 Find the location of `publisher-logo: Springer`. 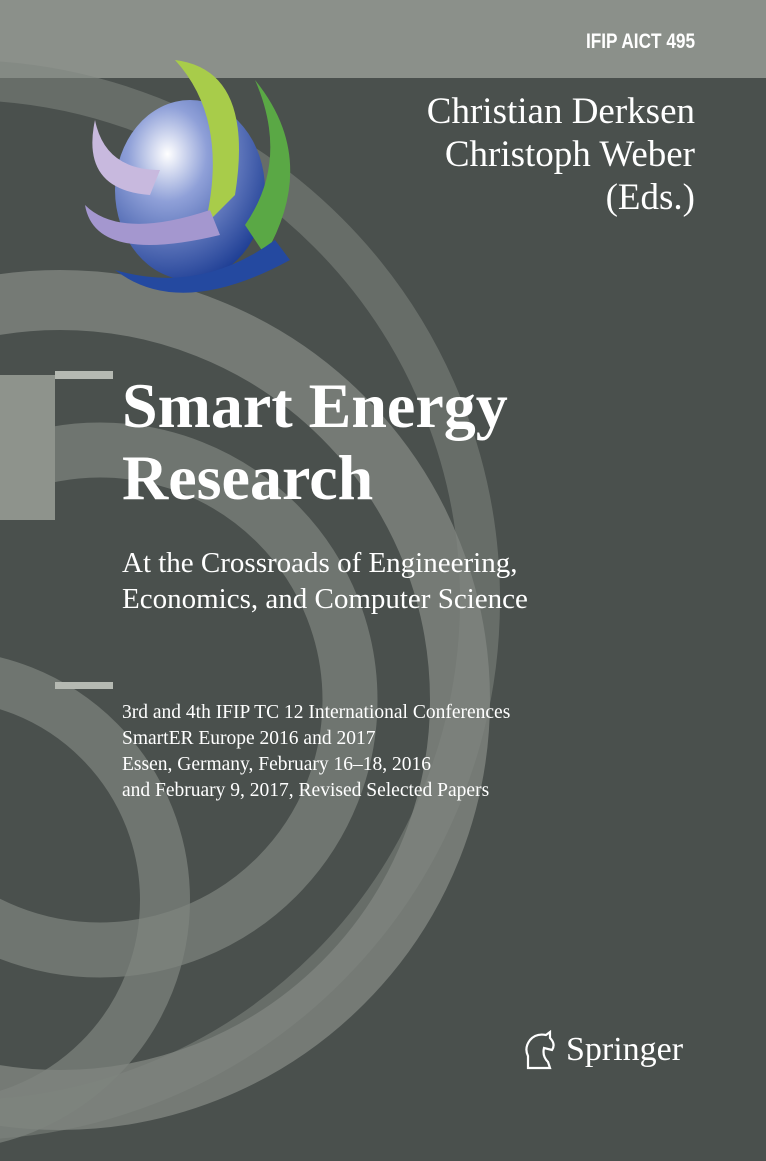

publisher-logo: Springer is located at coordinates (601, 1050).